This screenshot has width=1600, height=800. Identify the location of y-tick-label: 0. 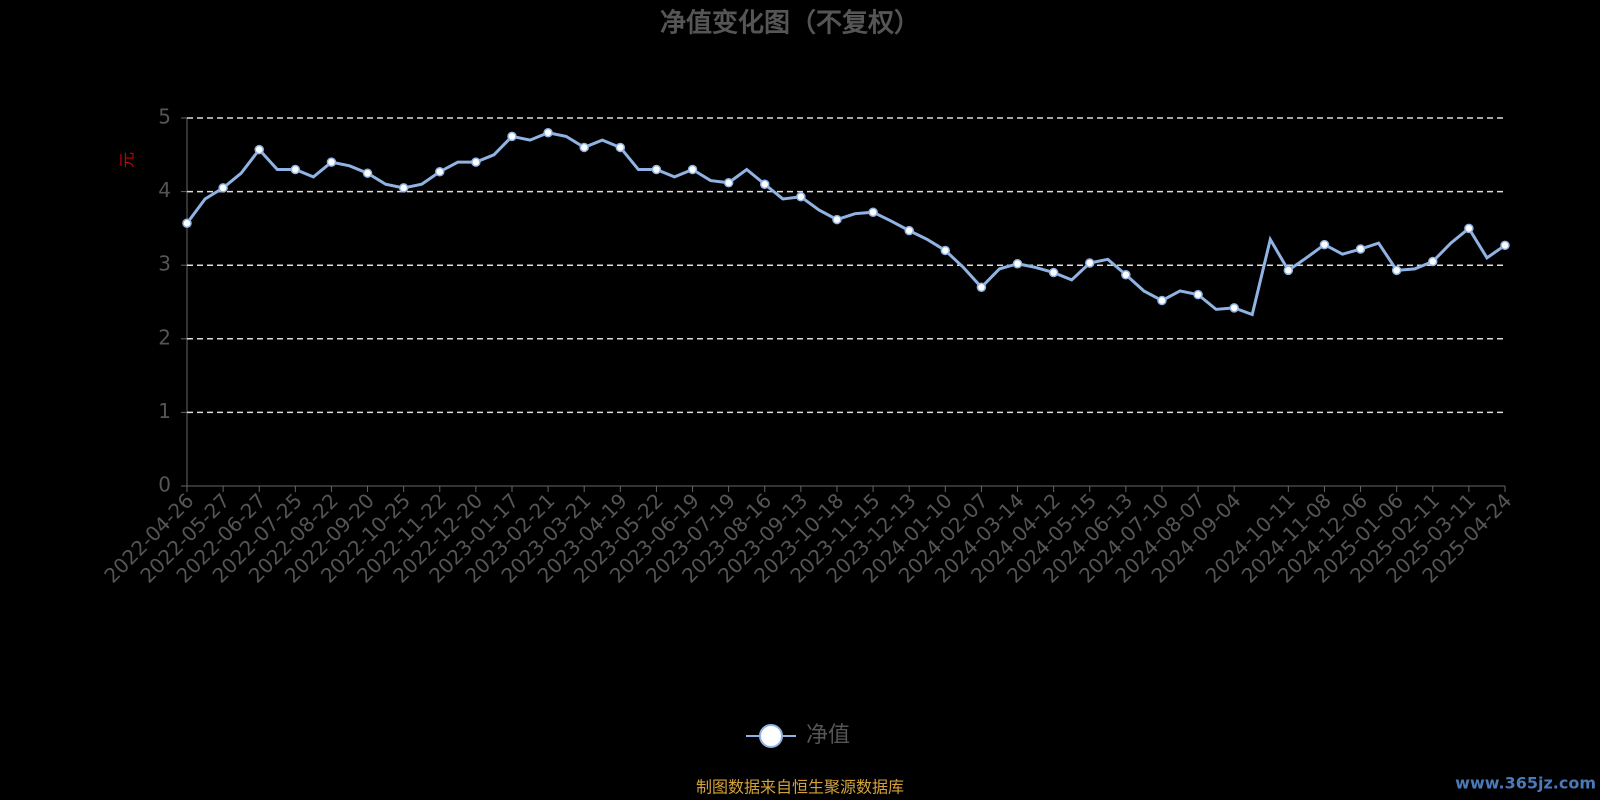
(164, 485).